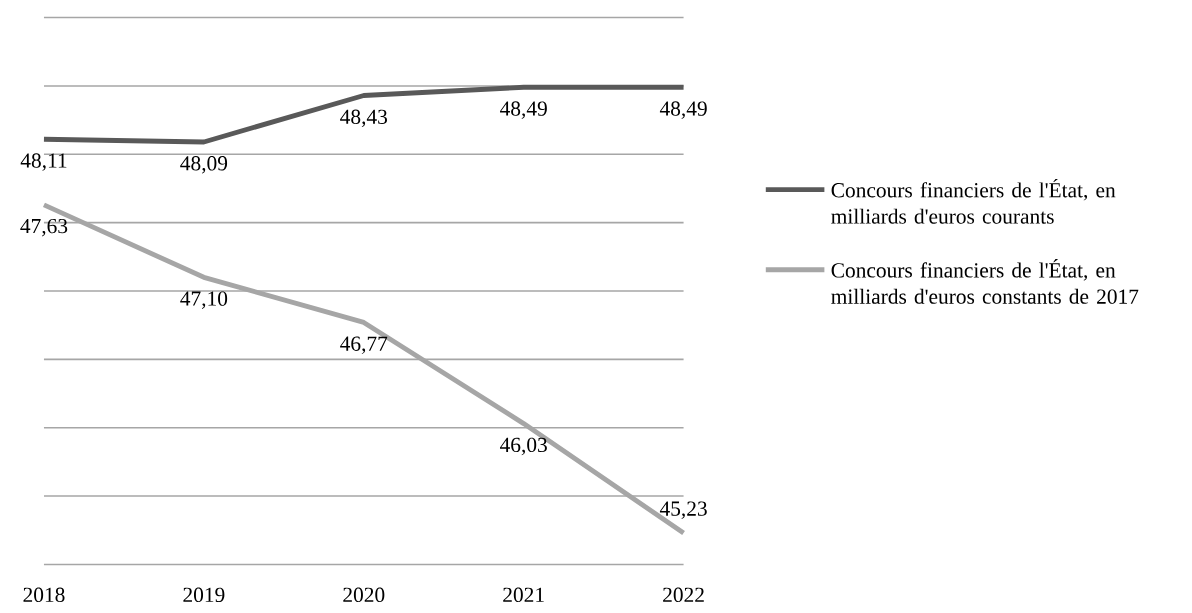 This screenshot has width=1192, height=613. Describe the element at coordinates (683, 510) in the screenshot. I see `data-label: 45,23` at that location.